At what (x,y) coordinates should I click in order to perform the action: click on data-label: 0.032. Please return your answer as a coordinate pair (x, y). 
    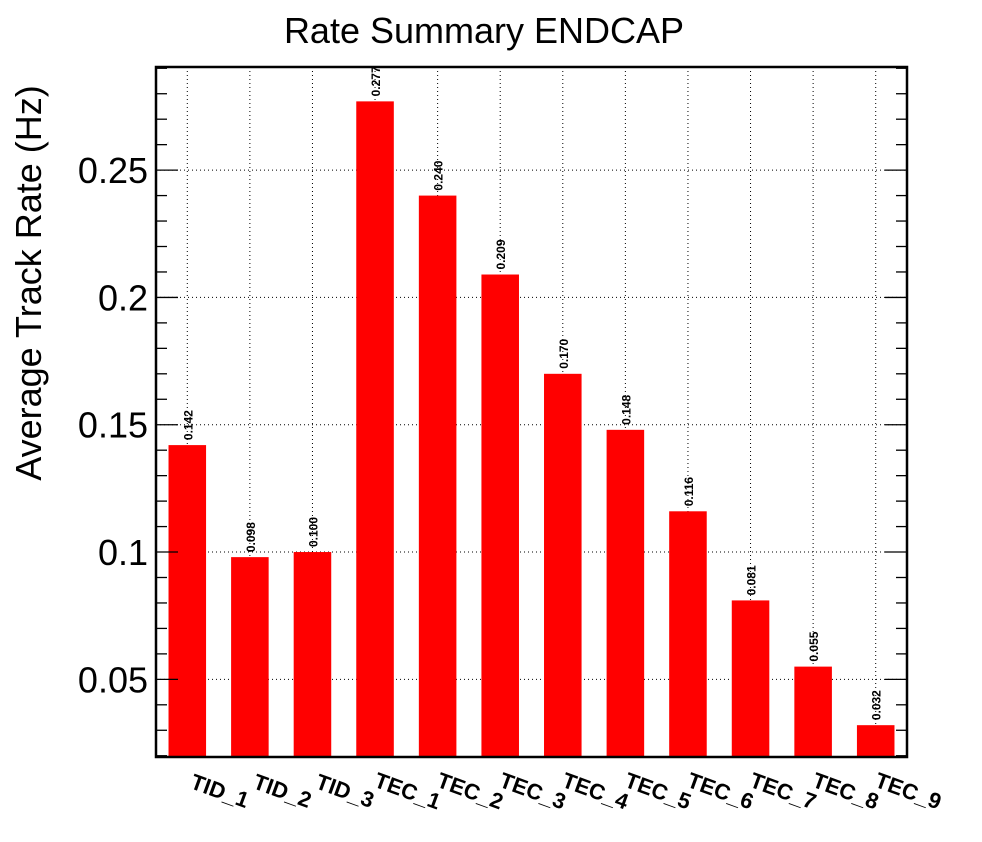
    Looking at the image, I should click on (877, 705).